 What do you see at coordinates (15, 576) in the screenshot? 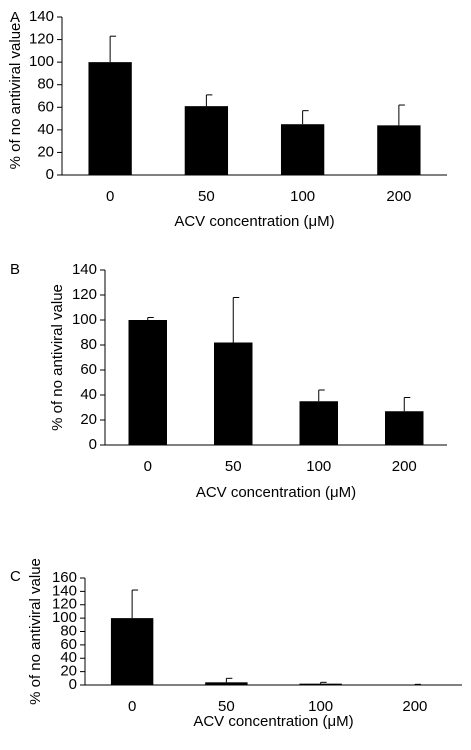
I see `panel-label: C` at bounding box center [15, 576].